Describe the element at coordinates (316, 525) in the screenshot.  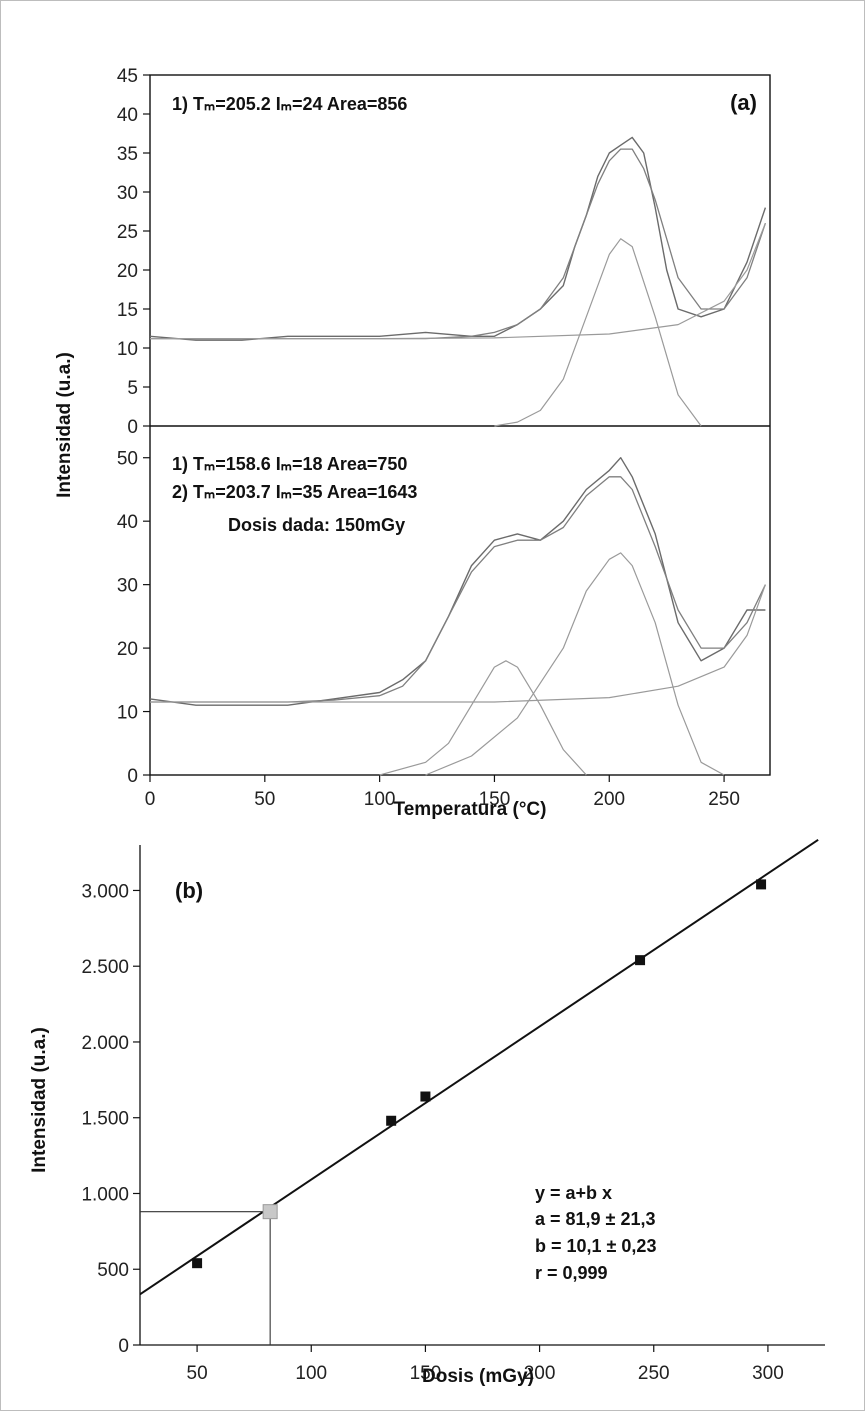
I see `annotation-bottom-3: Dosis dada: 150mGy` at that location.